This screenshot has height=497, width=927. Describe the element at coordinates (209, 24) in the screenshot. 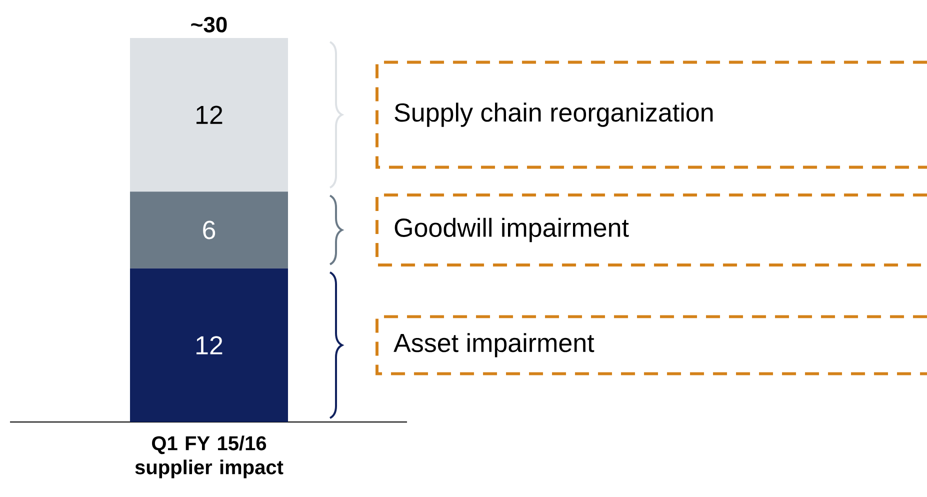

I see `total-label: ~30` at that location.